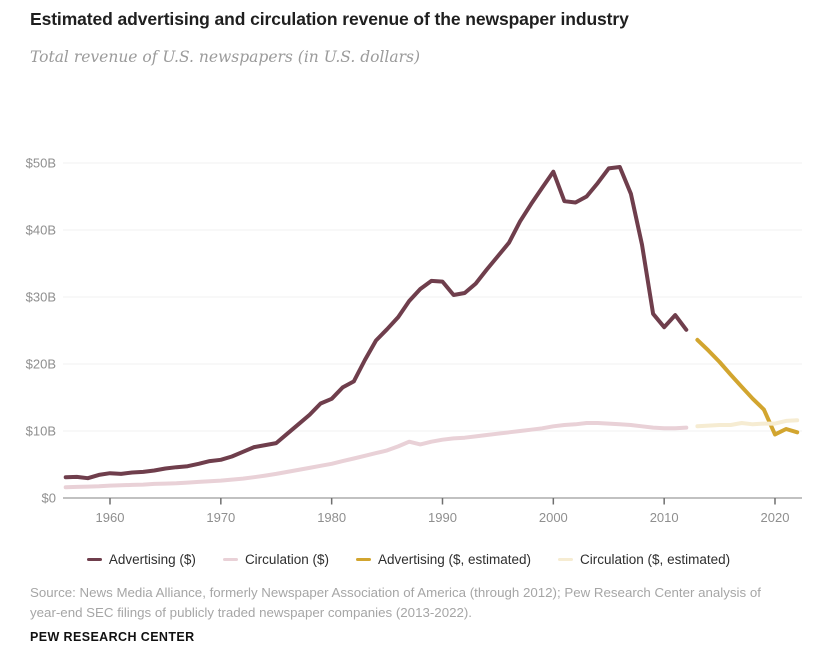 The height and width of the screenshot is (653, 817). What do you see at coordinates (442, 517) in the screenshot?
I see `x-axis-label: 1990` at bounding box center [442, 517].